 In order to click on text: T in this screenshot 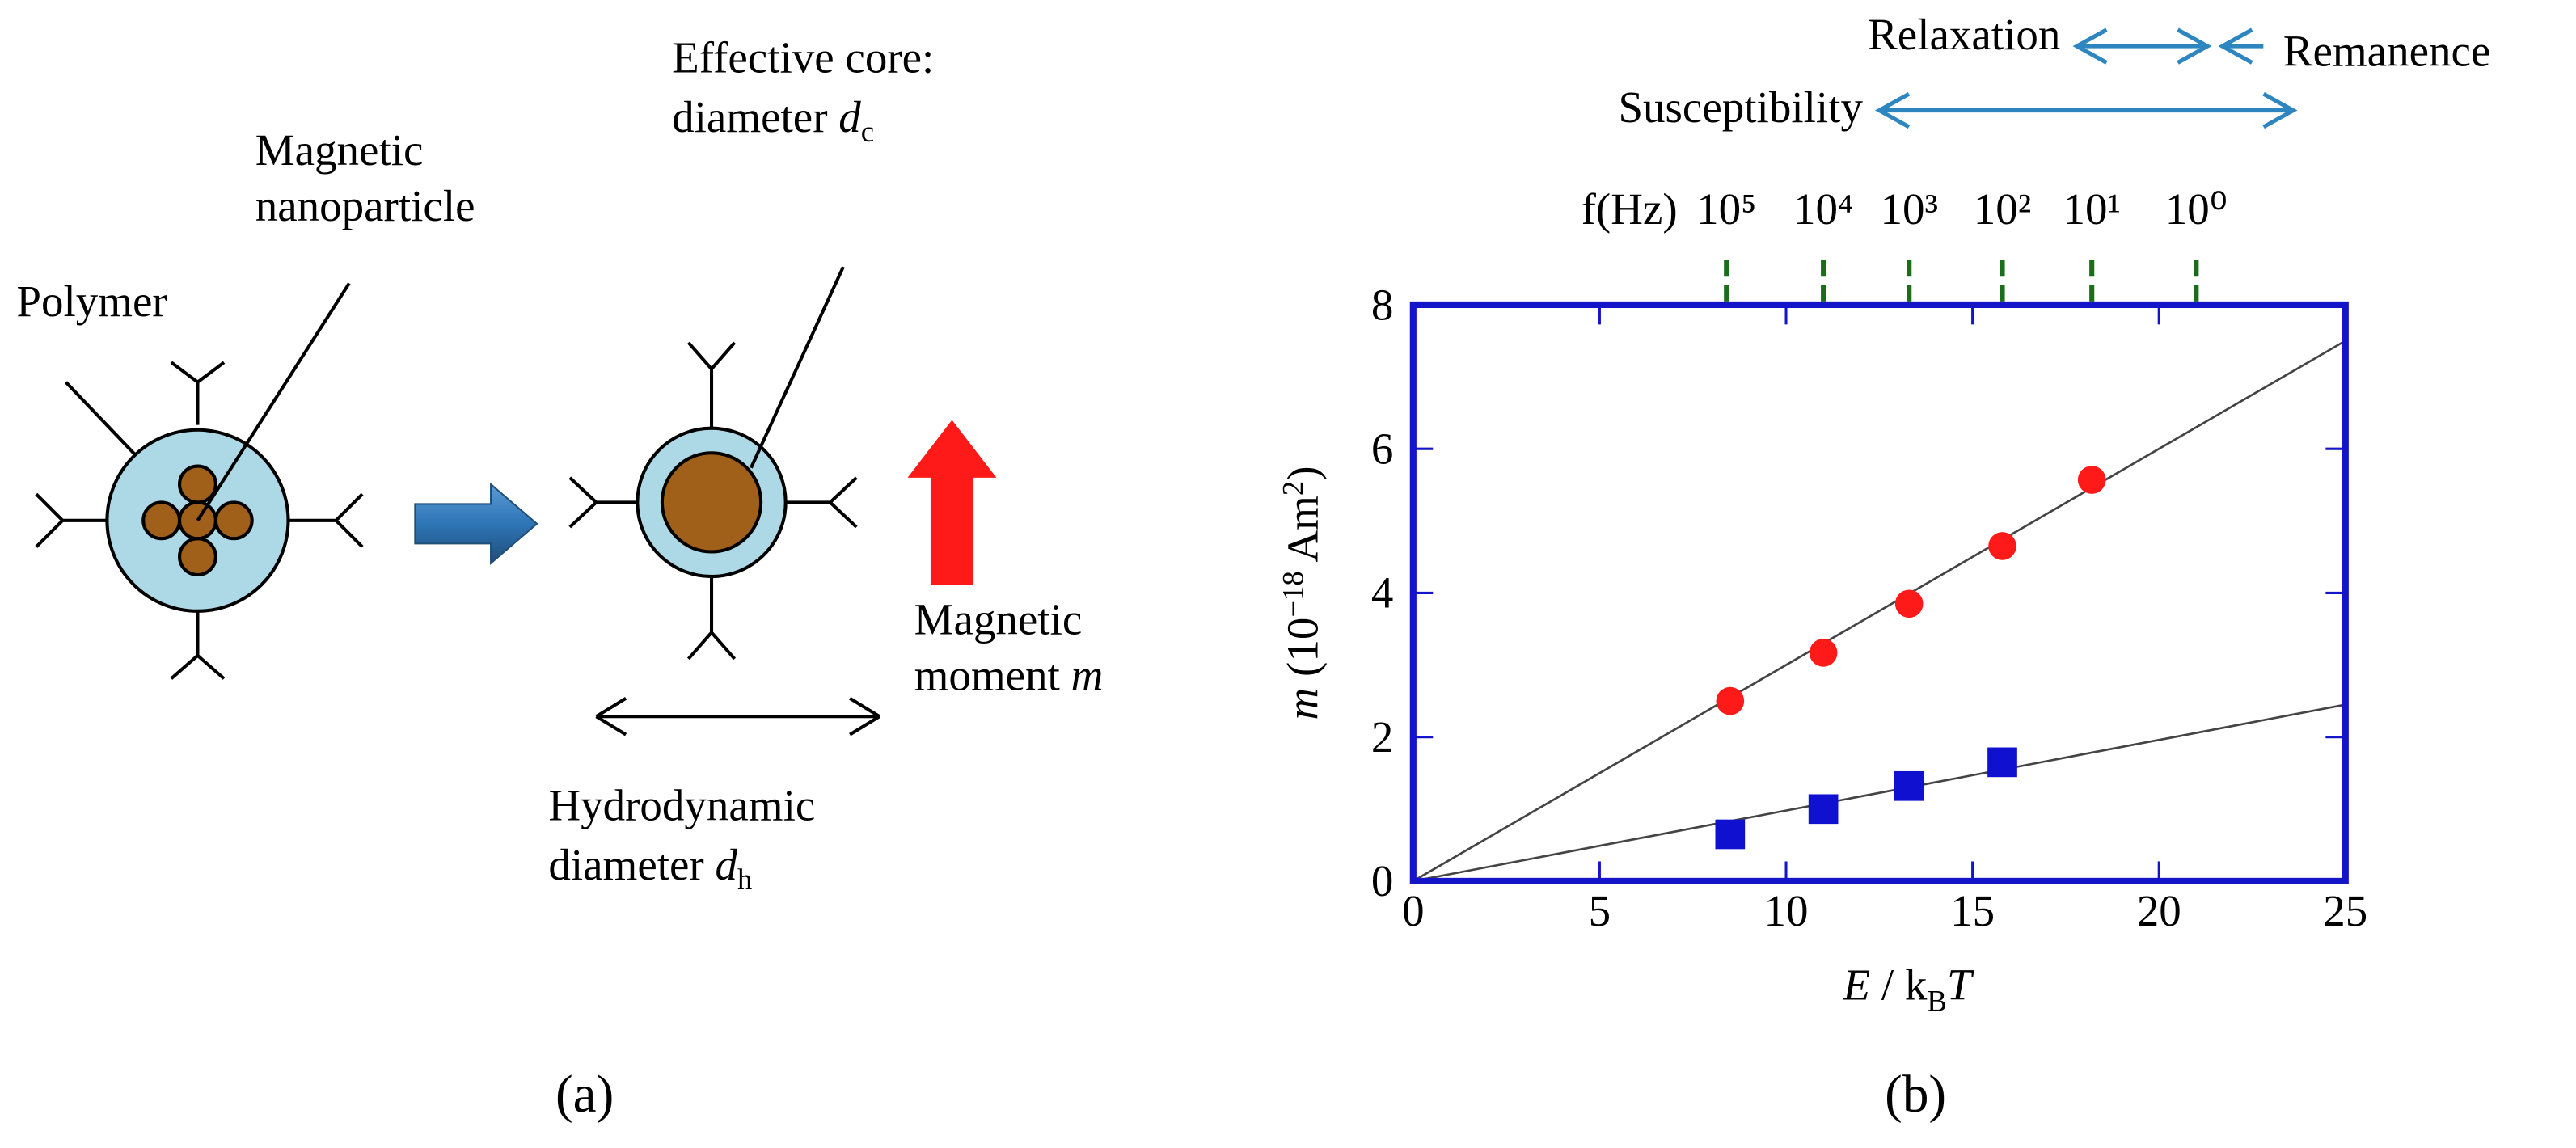, I will do `click(1960, 985)`.